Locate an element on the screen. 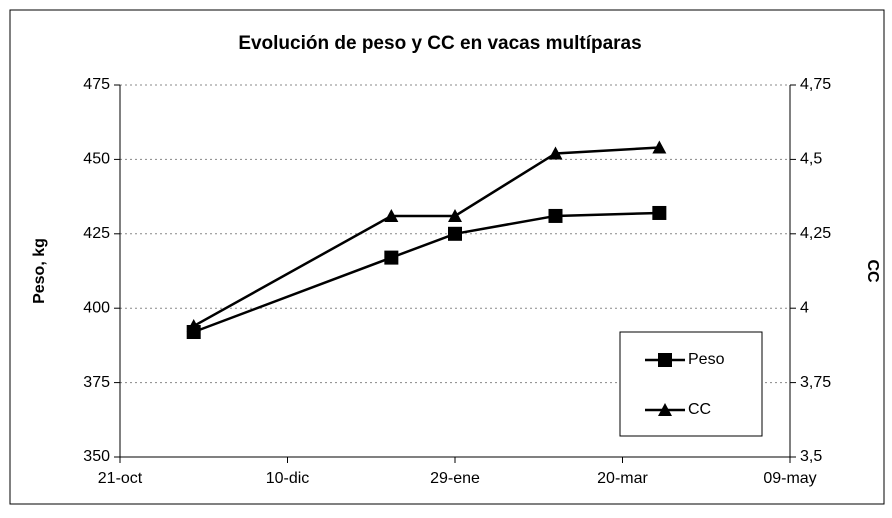  x-tick-label: 09-may is located at coordinates (789, 478).